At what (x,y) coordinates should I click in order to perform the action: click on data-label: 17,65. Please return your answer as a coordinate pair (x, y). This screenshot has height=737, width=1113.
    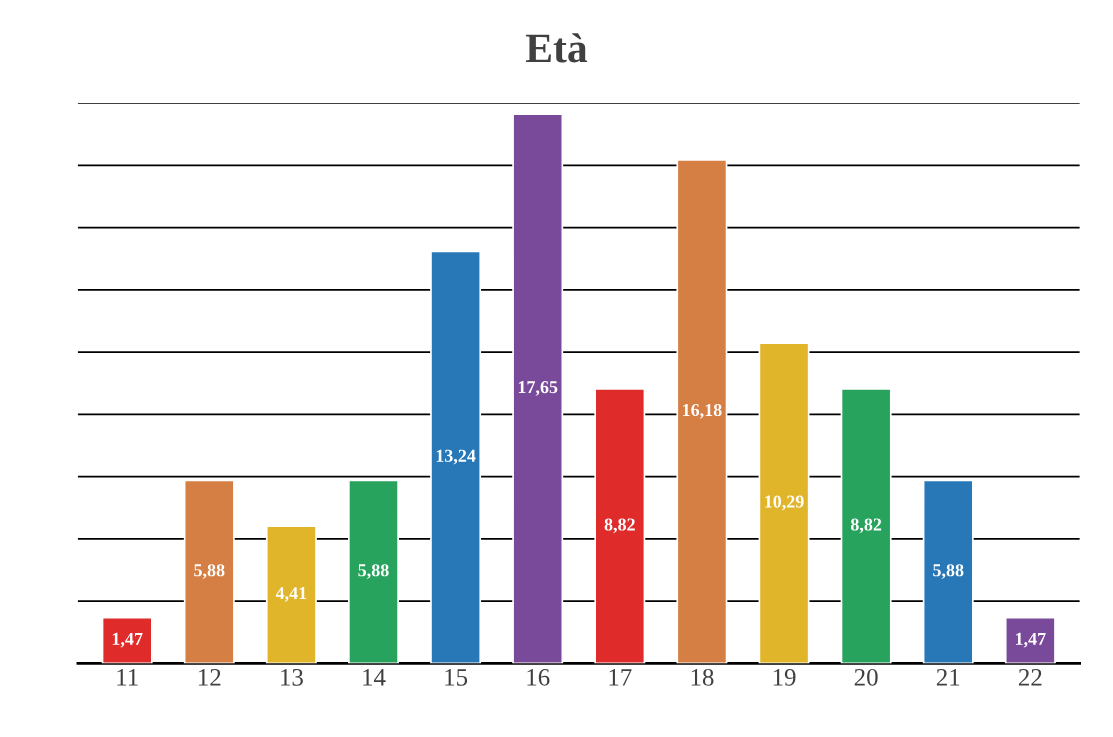
    Looking at the image, I should click on (538, 388).